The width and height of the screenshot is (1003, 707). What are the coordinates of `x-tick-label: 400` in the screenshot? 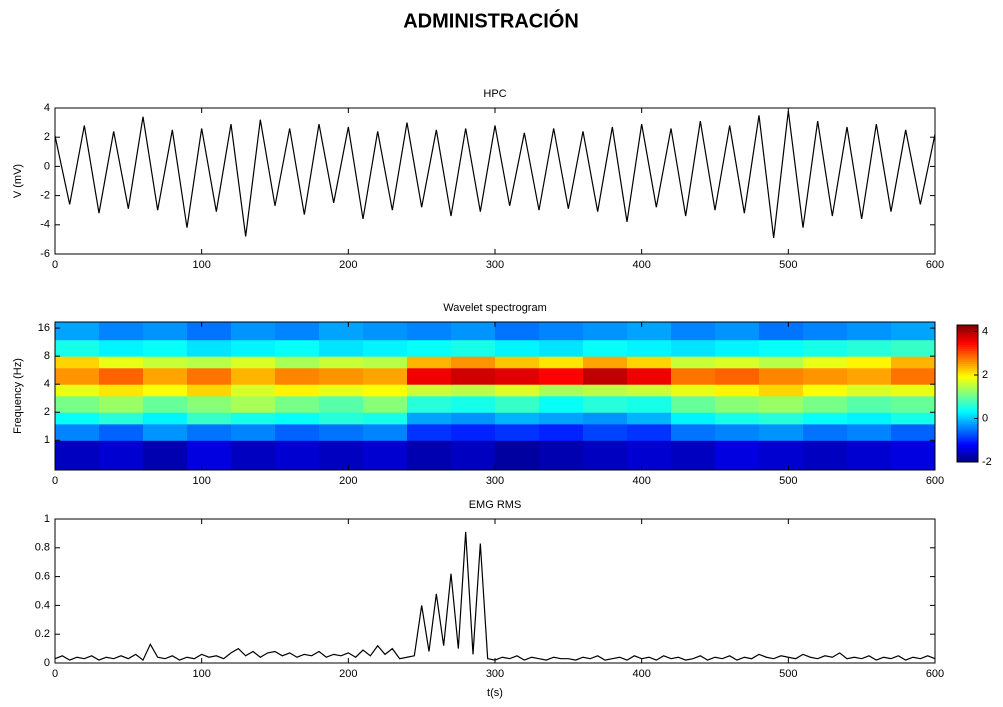 It's located at (641, 265).